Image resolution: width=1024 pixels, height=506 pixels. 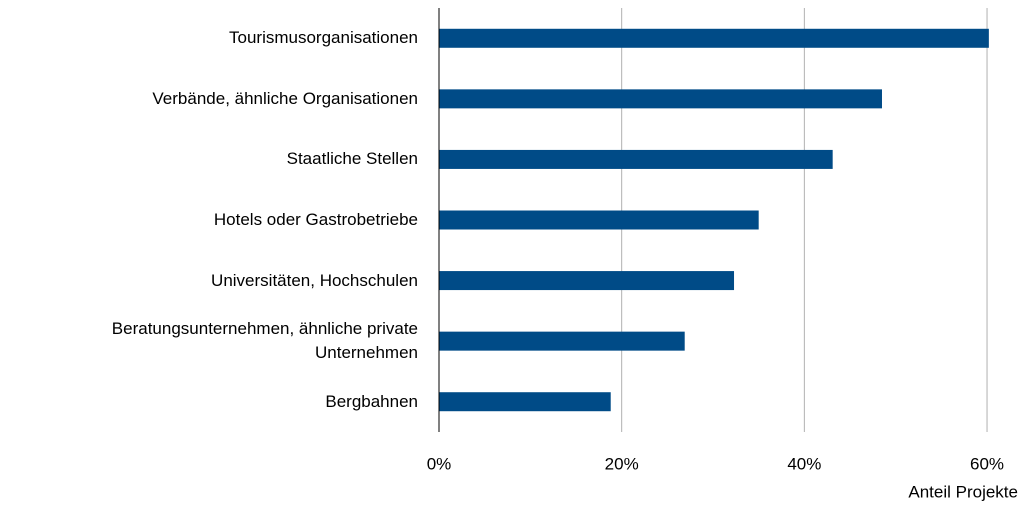 What do you see at coordinates (371, 401) in the screenshot?
I see `y-tick-label: Bergbahnen` at bounding box center [371, 401].